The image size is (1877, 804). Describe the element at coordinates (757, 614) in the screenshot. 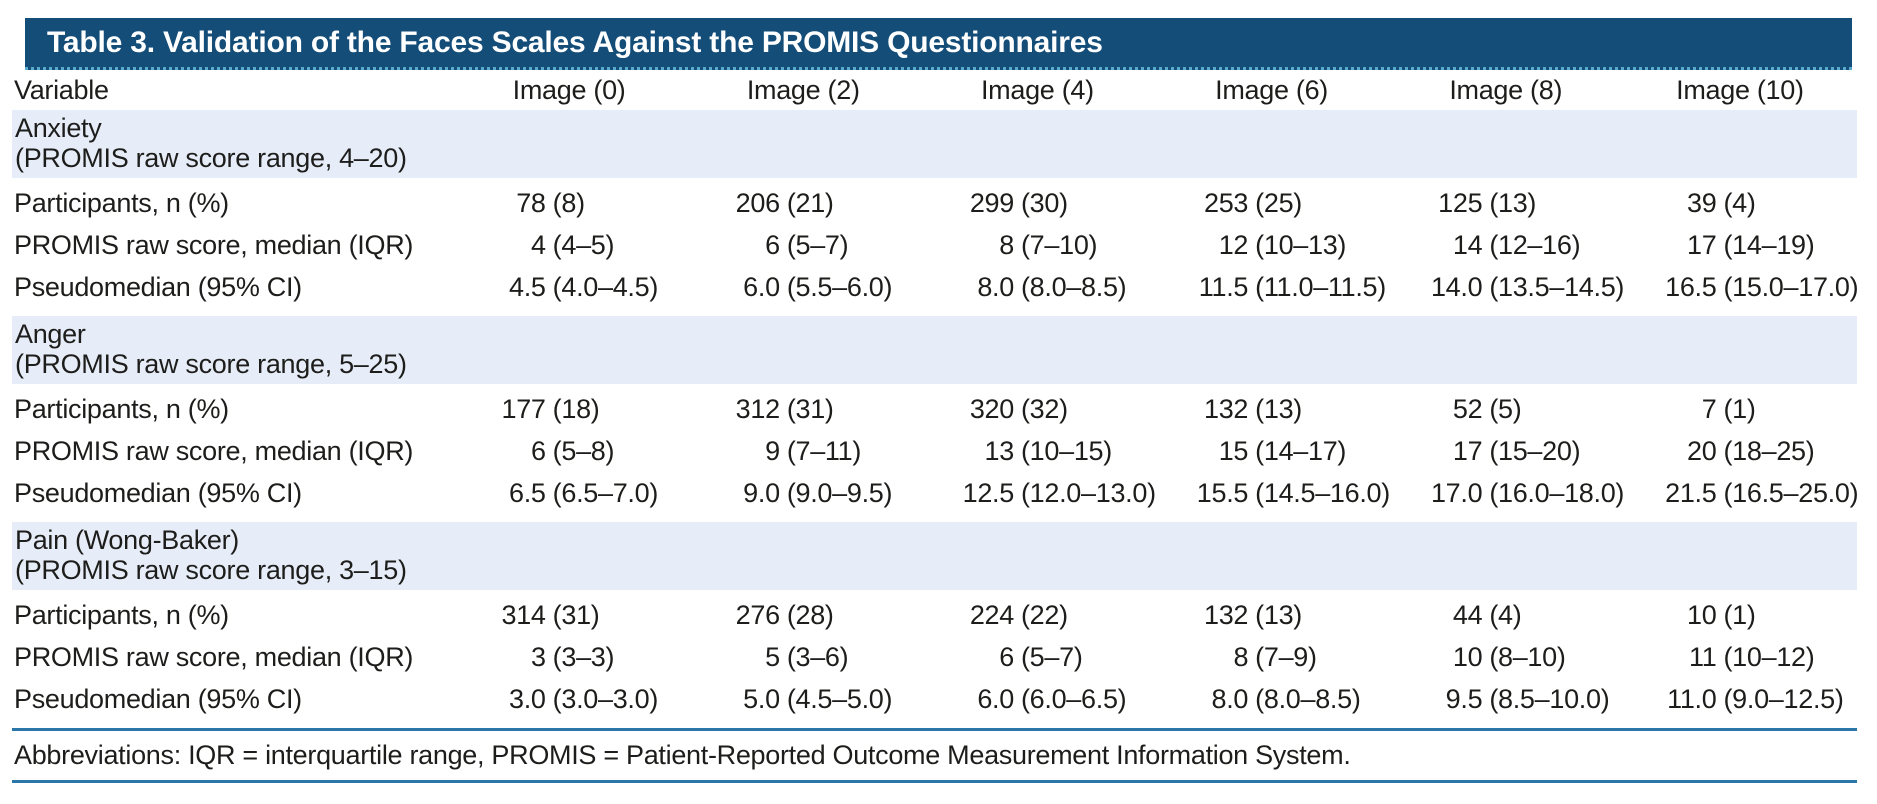

I see `cell-number: 276` at that location.